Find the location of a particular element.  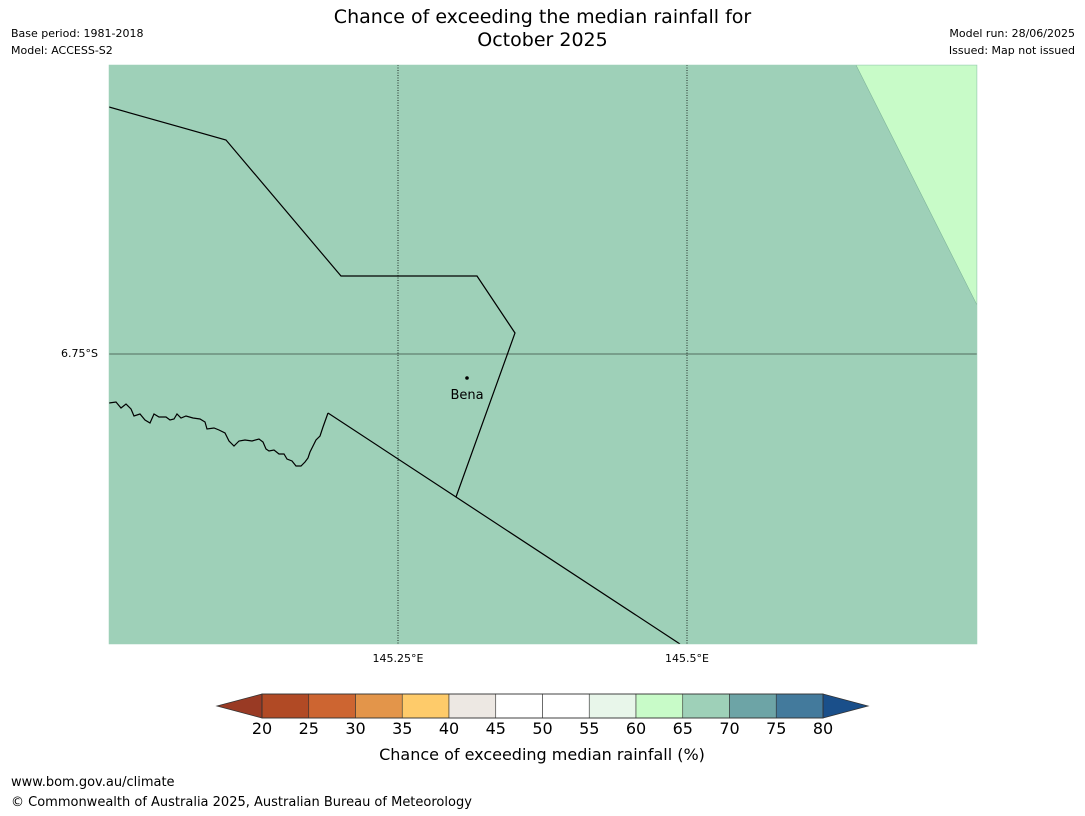

province-boundary-south is located at coordinates (504, 528).